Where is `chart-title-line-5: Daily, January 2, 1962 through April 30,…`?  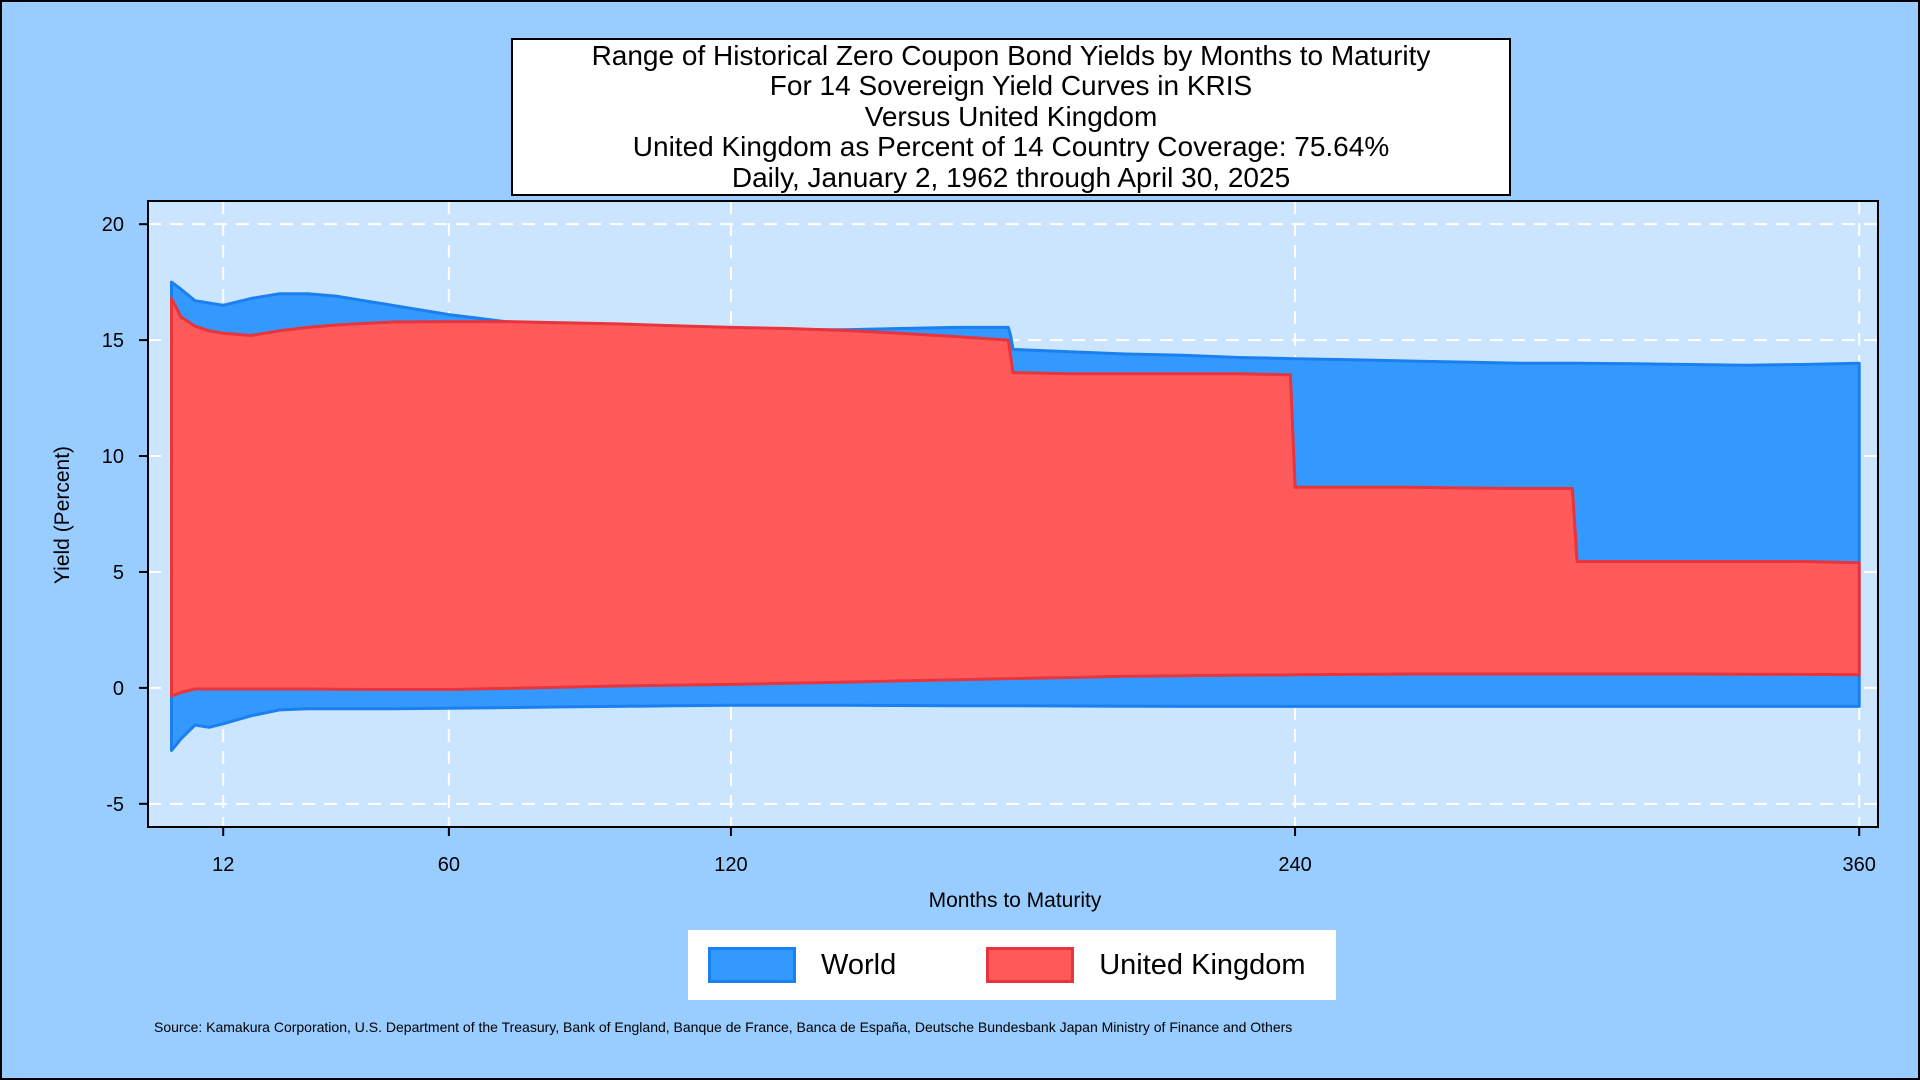 chart-title-line-5: Daily, January 2, 1962 through April 30,… is located at coordinates (1011, 177).